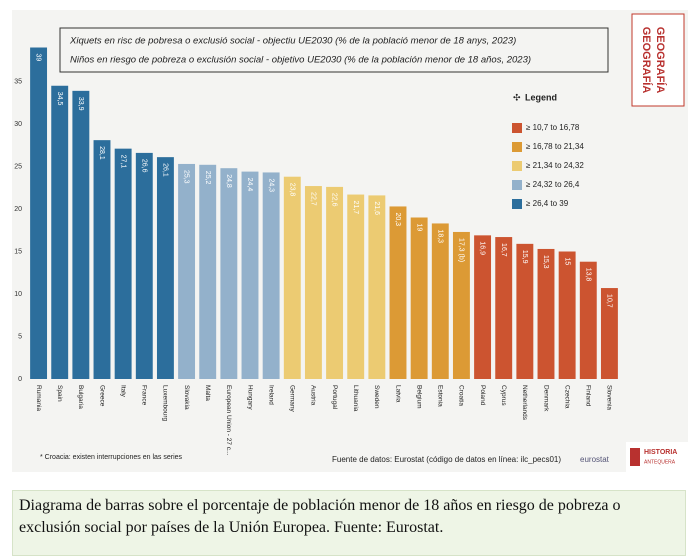 The height and width of the screenshot is (557, 696). Describe the element at coordinates (143, 166) in the screenshot. I see `value-label: 26,6` at that location.